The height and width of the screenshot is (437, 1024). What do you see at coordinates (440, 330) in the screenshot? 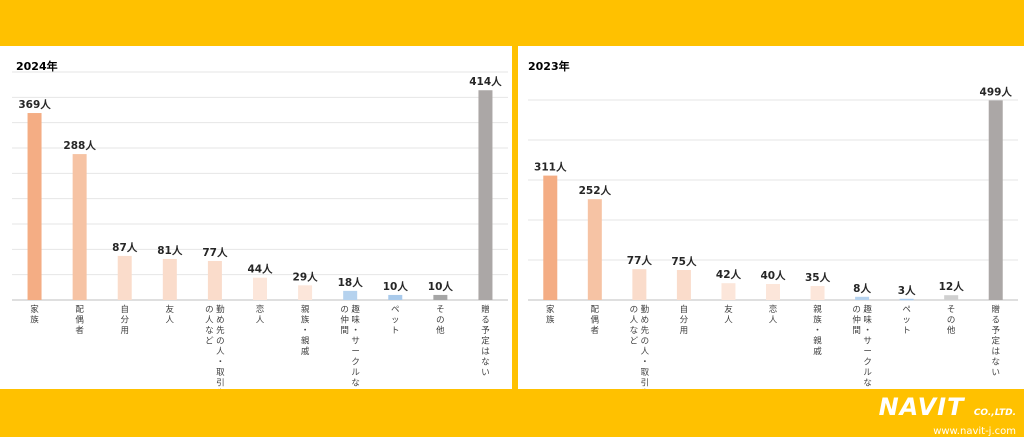
I see `category-char: 他` at bounding box center [440, 330].